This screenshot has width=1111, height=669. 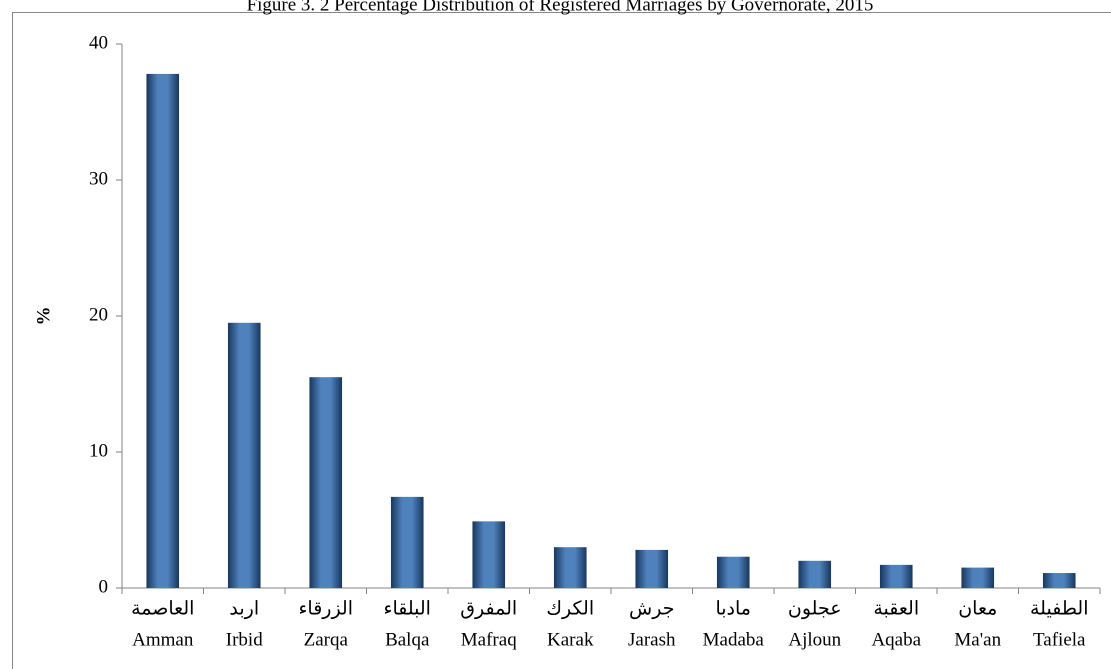 I want to click on y-tick-label: 20, so click(x=98, y=314).